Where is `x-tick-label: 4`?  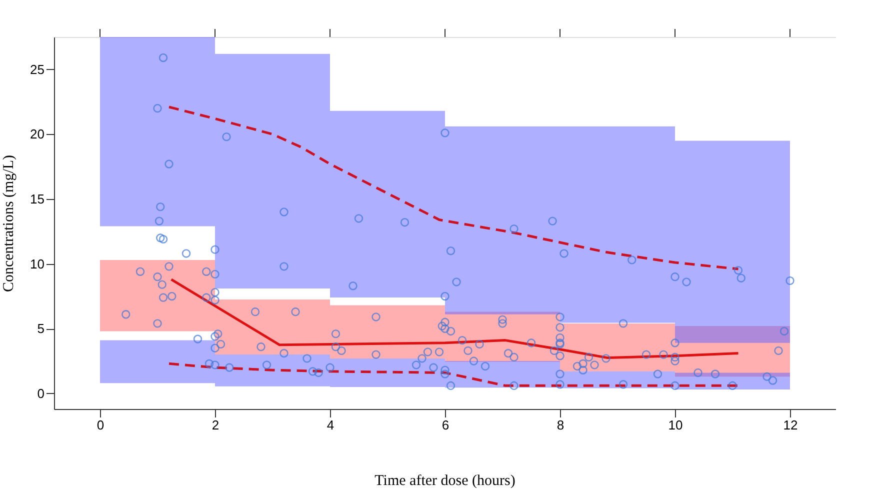
x-tick-label: 4 is located at coordinates (330, 425).